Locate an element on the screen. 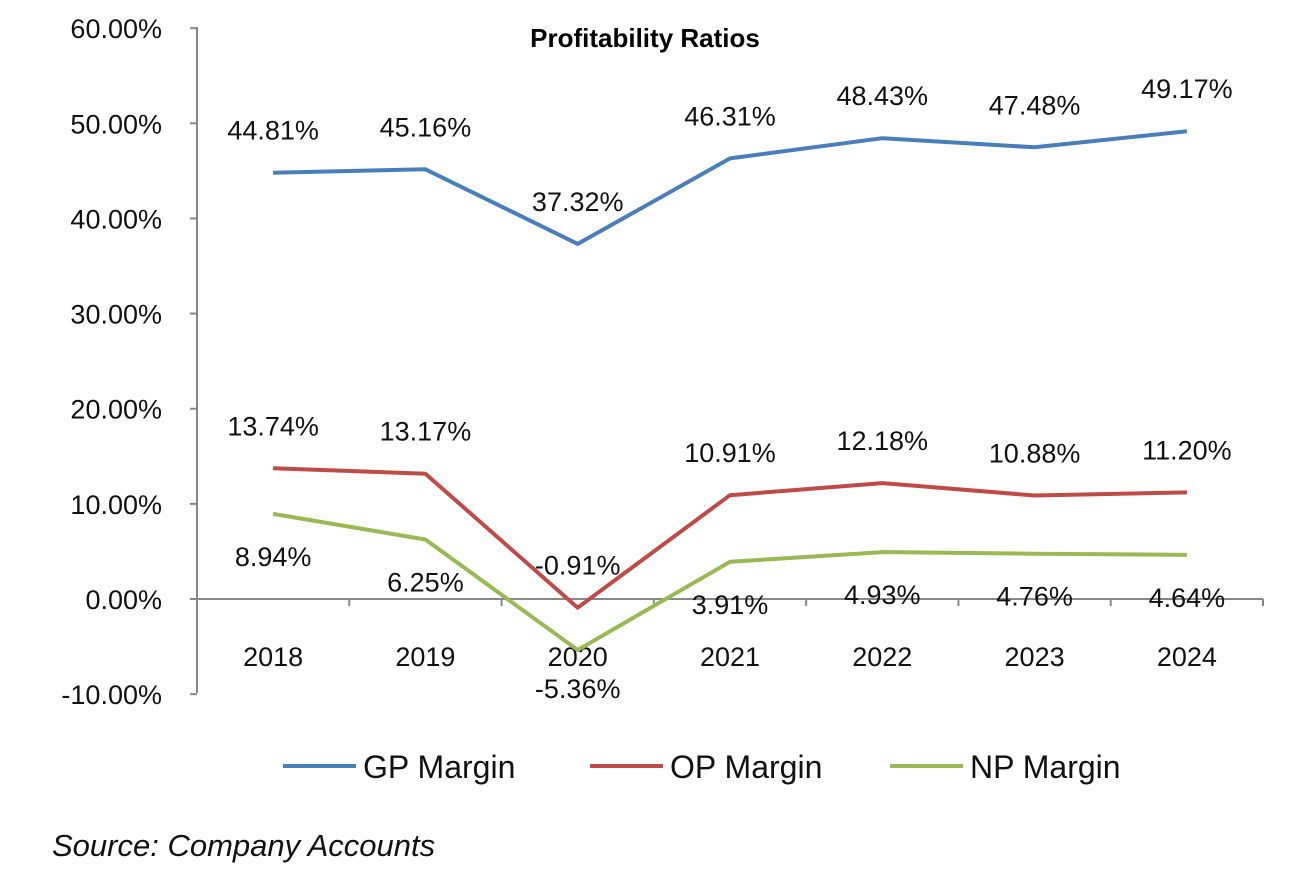 This screenshot has width=1292, height=877. data-label: 13.17% is located at coordinates (426, 432).